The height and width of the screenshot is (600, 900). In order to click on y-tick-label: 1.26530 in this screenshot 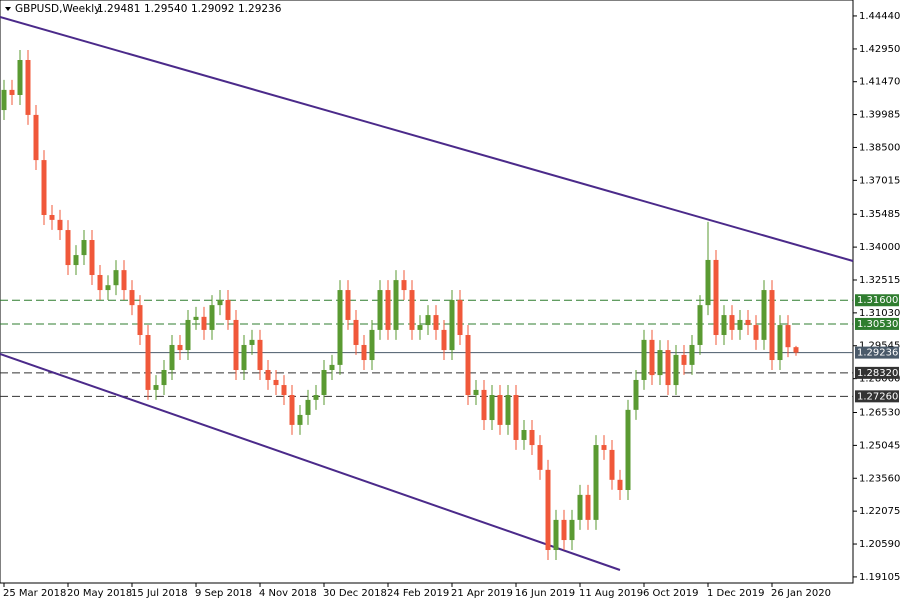, I will do `click(879, 413)`.